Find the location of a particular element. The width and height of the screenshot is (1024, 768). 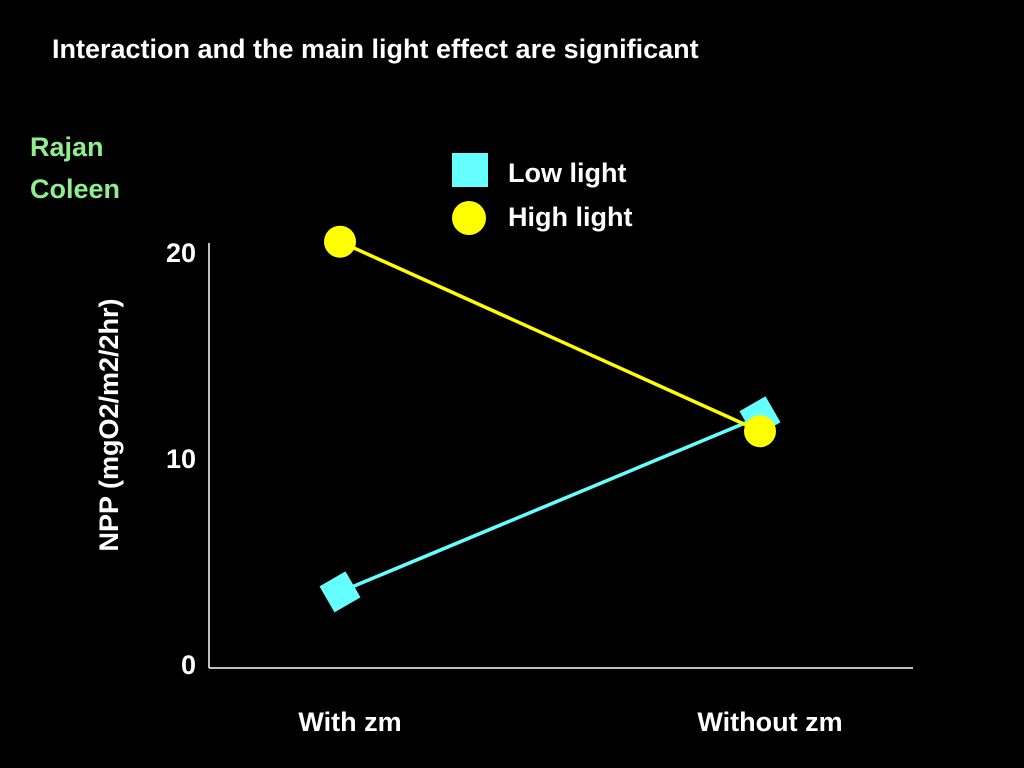

legend-swatch-circle is located at coordinates (469, 218).